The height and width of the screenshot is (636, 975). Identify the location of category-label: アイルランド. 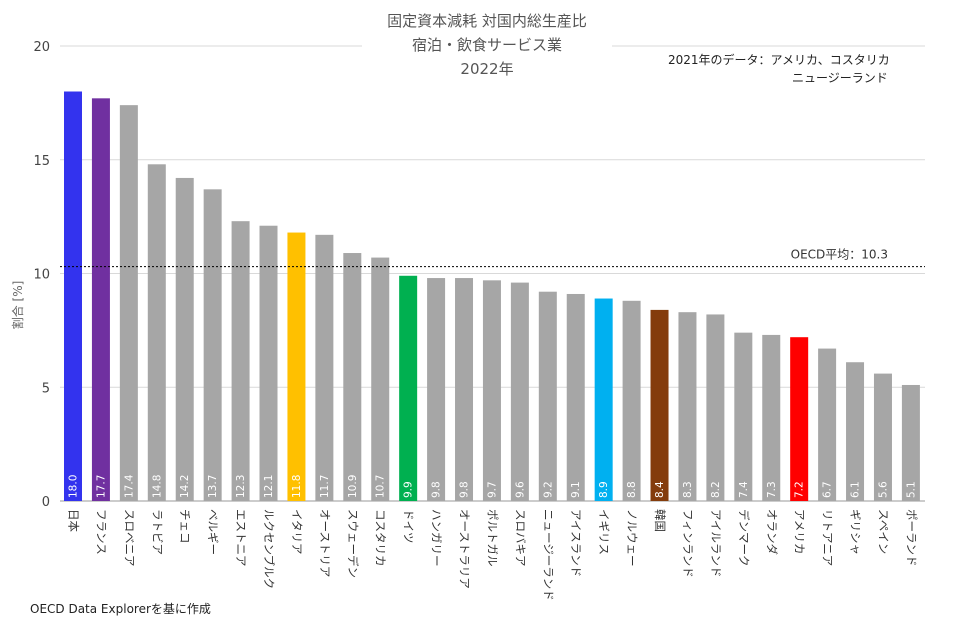
(716, 543).